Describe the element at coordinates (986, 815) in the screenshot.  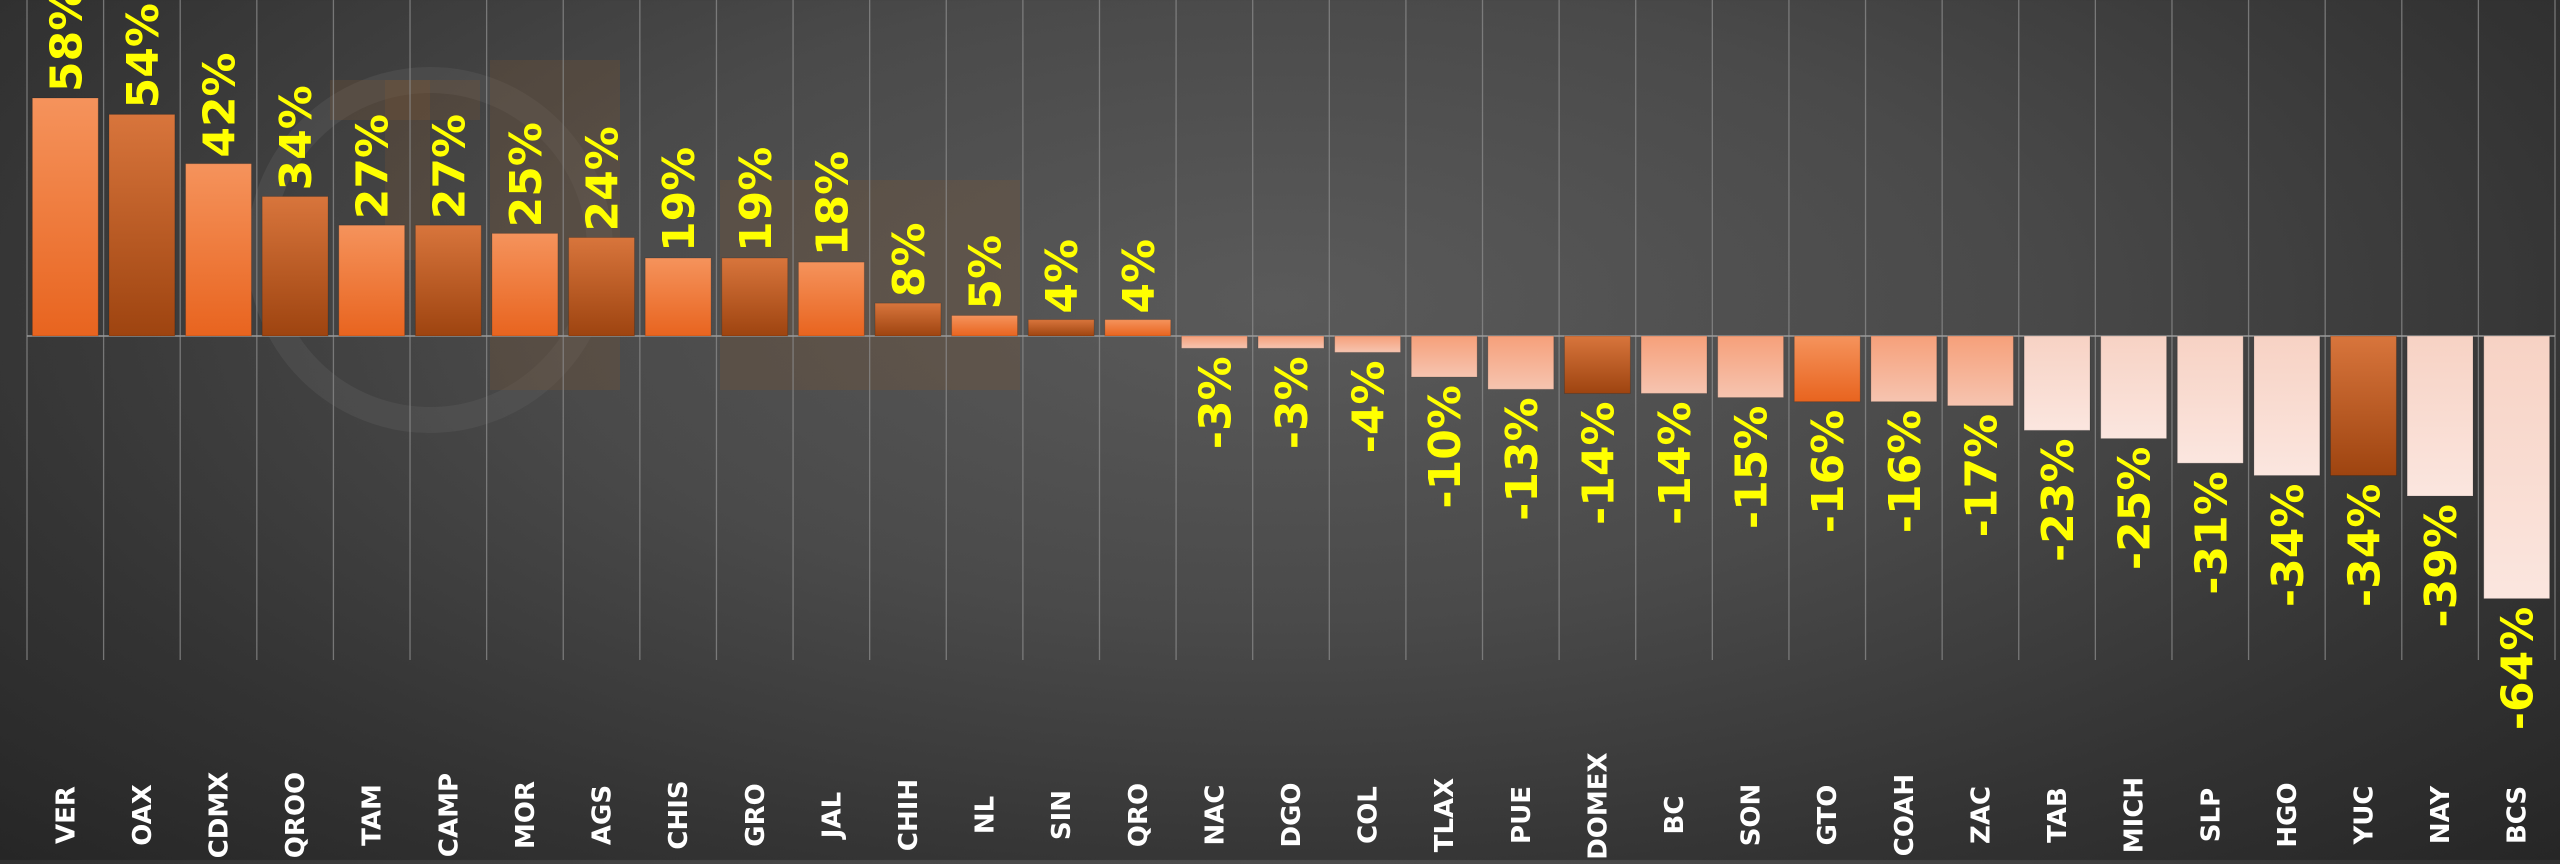
I see `category-label: NL` at that location.